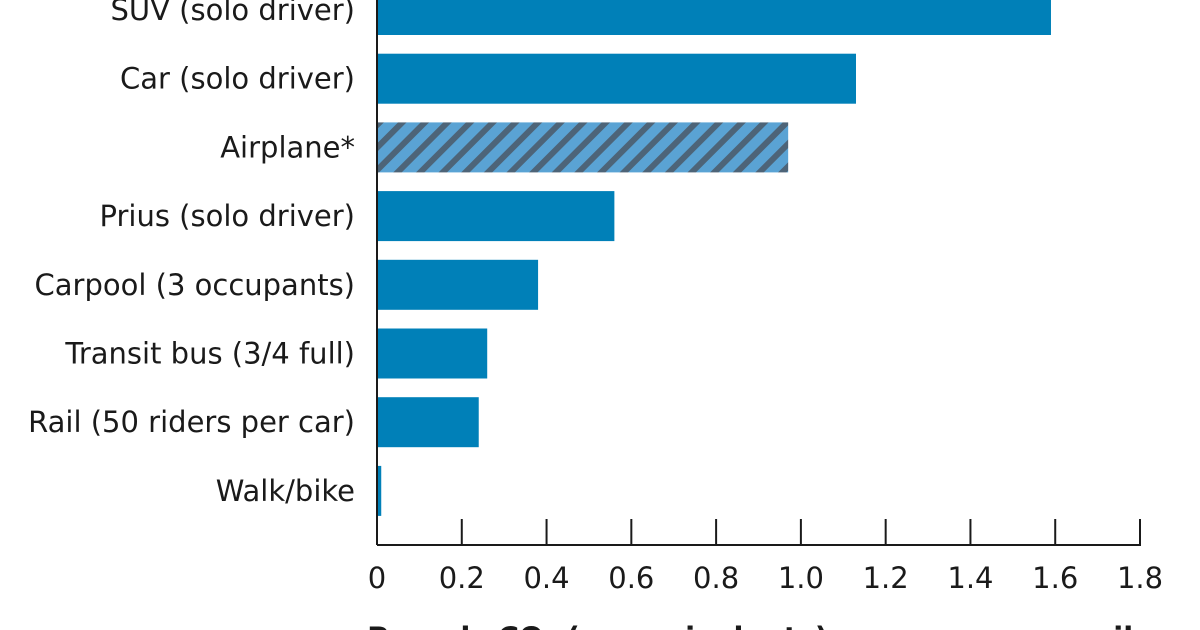 The image size is (1200, 630). Describe the element at coordinates (377, 578) in the screenshot. I see `x-tick-label: 0` at that location.